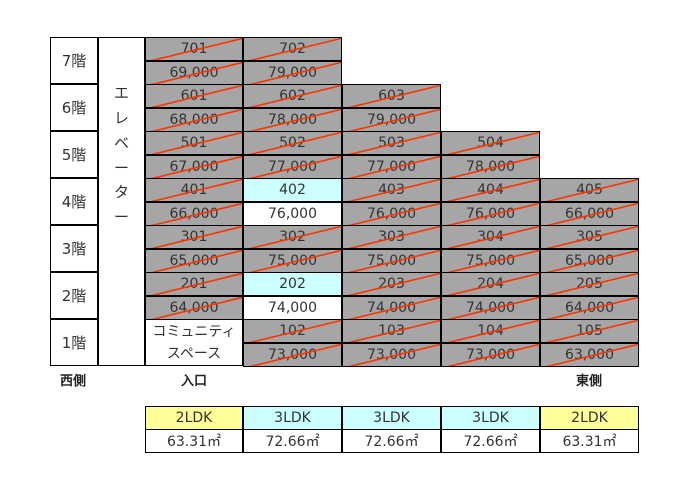 This screenshot has height=489, width=694. I want to click on floor-label-3: 3階, so click(74, 248).